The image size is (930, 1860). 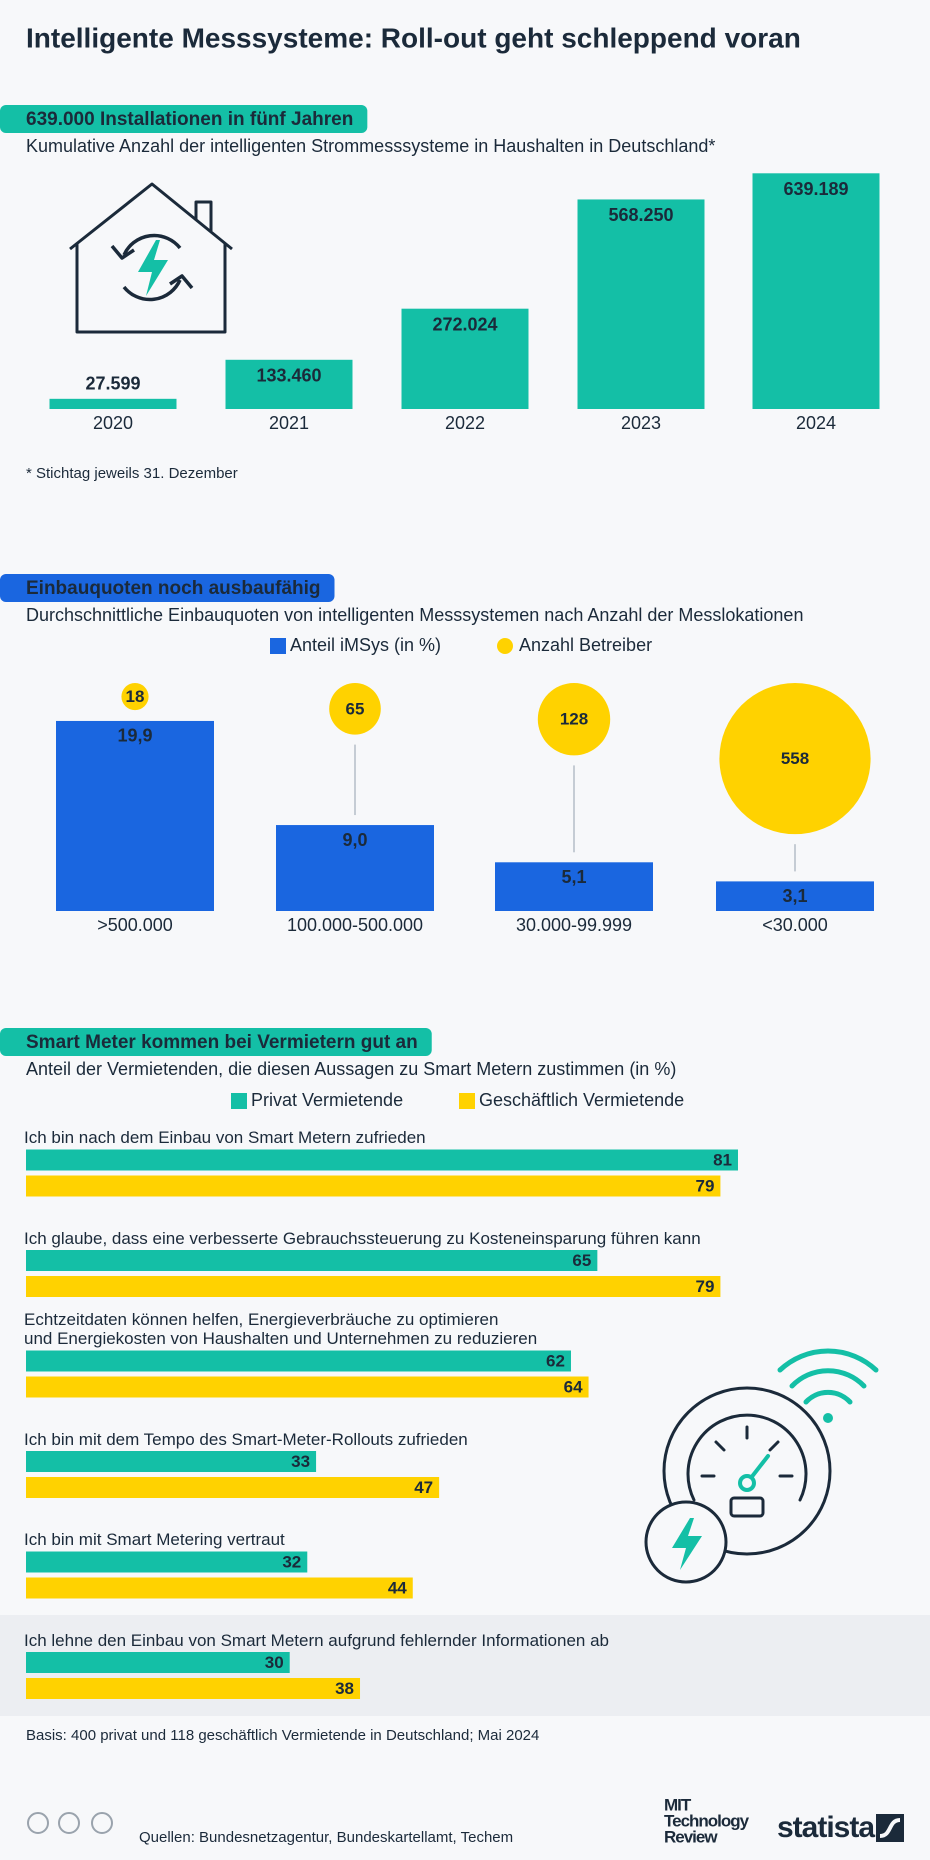 What do you see at coordinates (722, 1159) in the screenshot?
I see `value-label: 81` at bounding box center [722, 1159].